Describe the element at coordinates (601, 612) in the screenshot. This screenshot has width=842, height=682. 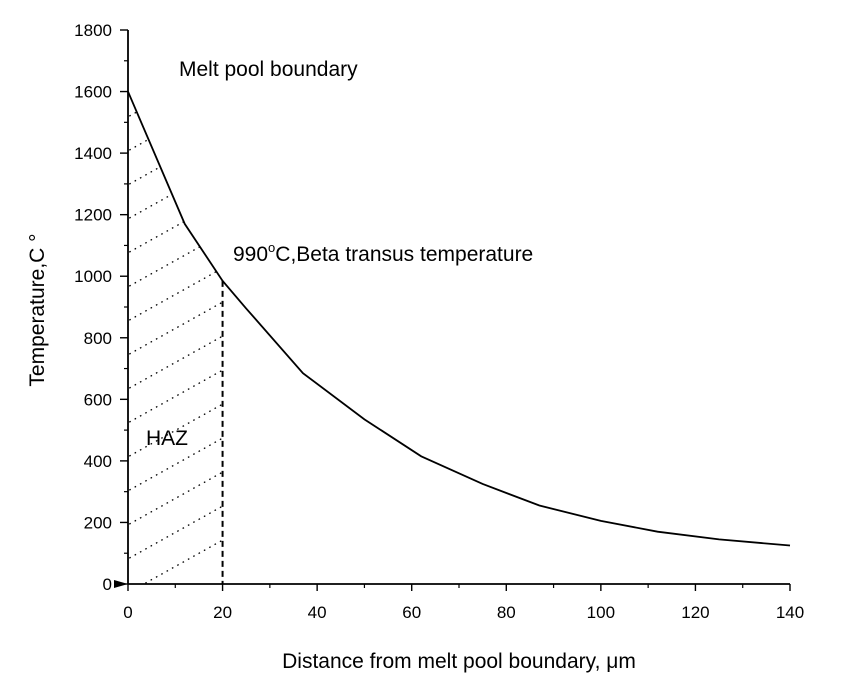
I see `x-tick-label: 100` at that location.